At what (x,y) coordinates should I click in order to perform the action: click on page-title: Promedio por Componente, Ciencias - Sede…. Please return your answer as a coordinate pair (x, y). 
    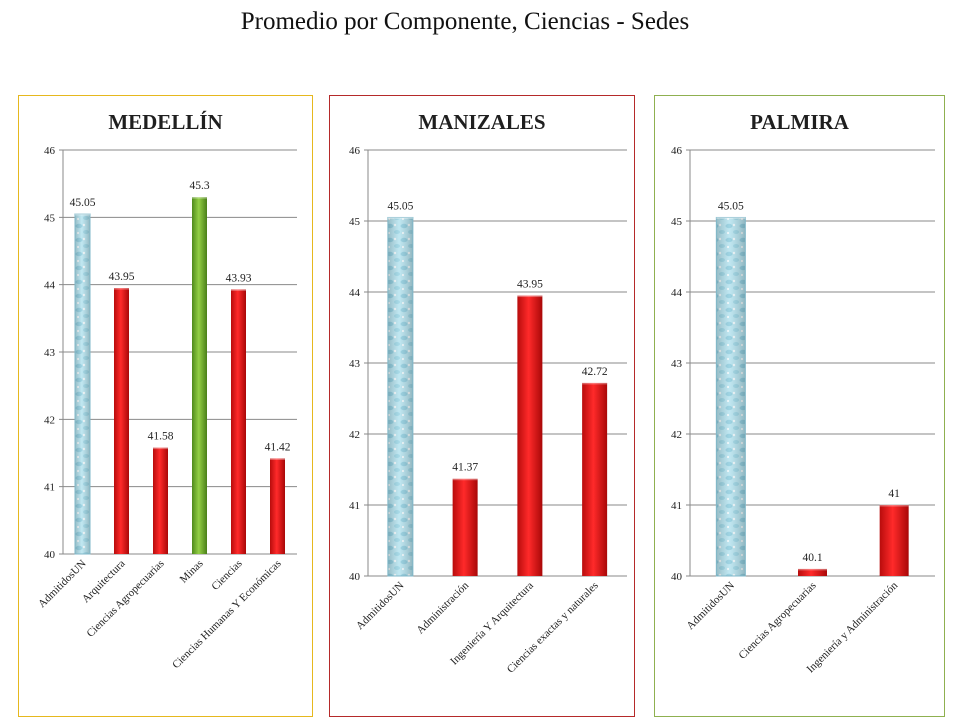
    Looking at the image, I should click on (465, 21).